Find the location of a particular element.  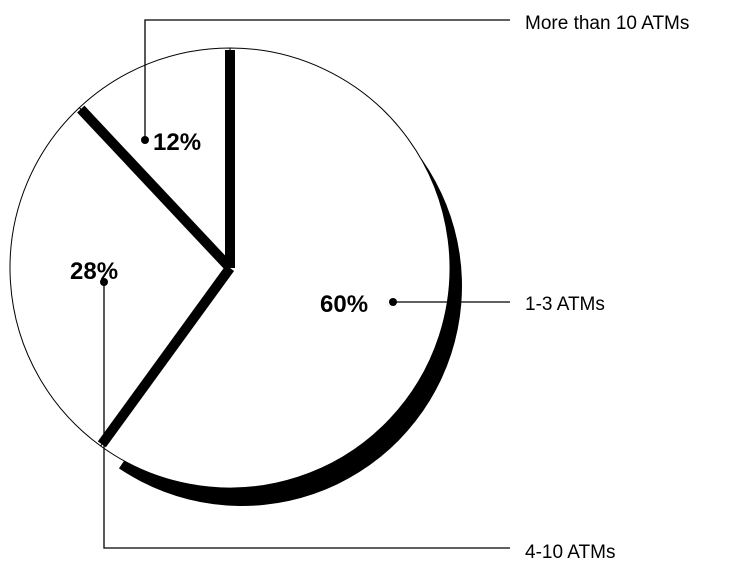

slice-label-4-10-atms: 4-10 ATMs is located at coordinates (570, 551).